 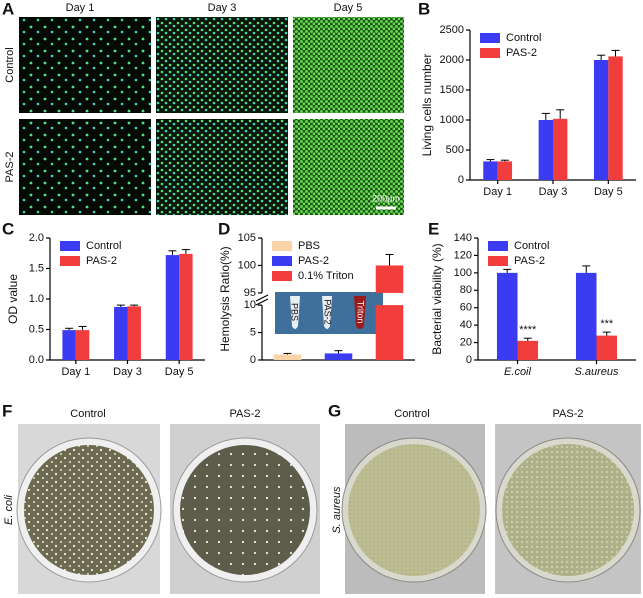 What do you see at coordinates (36, 299) in the screenshot?
I see `y-tick-label: 1.0` at bounding box center [36, 299].